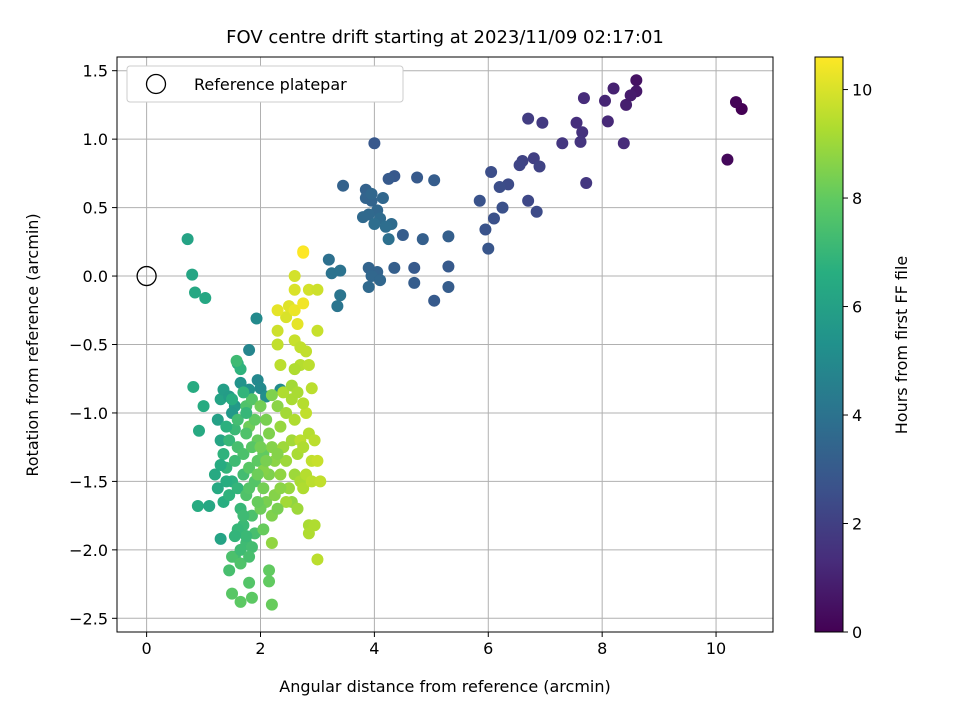 The height and width of the screenshot is (720, 960). Describe the element at coordinates (156, 84) in the screenshot. I see `legend-marker-reference` at that location.